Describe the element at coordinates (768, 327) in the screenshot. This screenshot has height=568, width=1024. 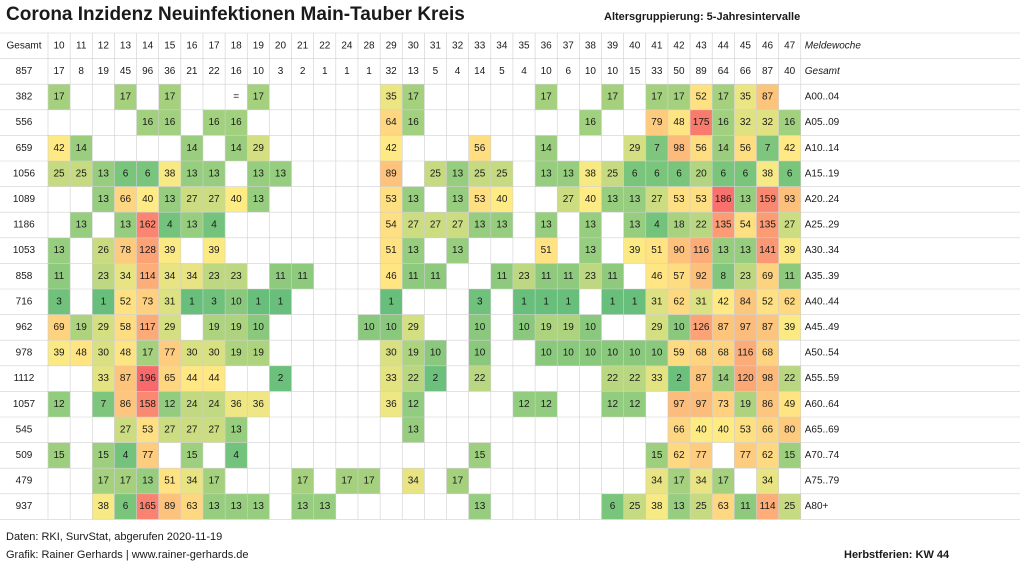
I see `cell-value-label: 87` at that location.